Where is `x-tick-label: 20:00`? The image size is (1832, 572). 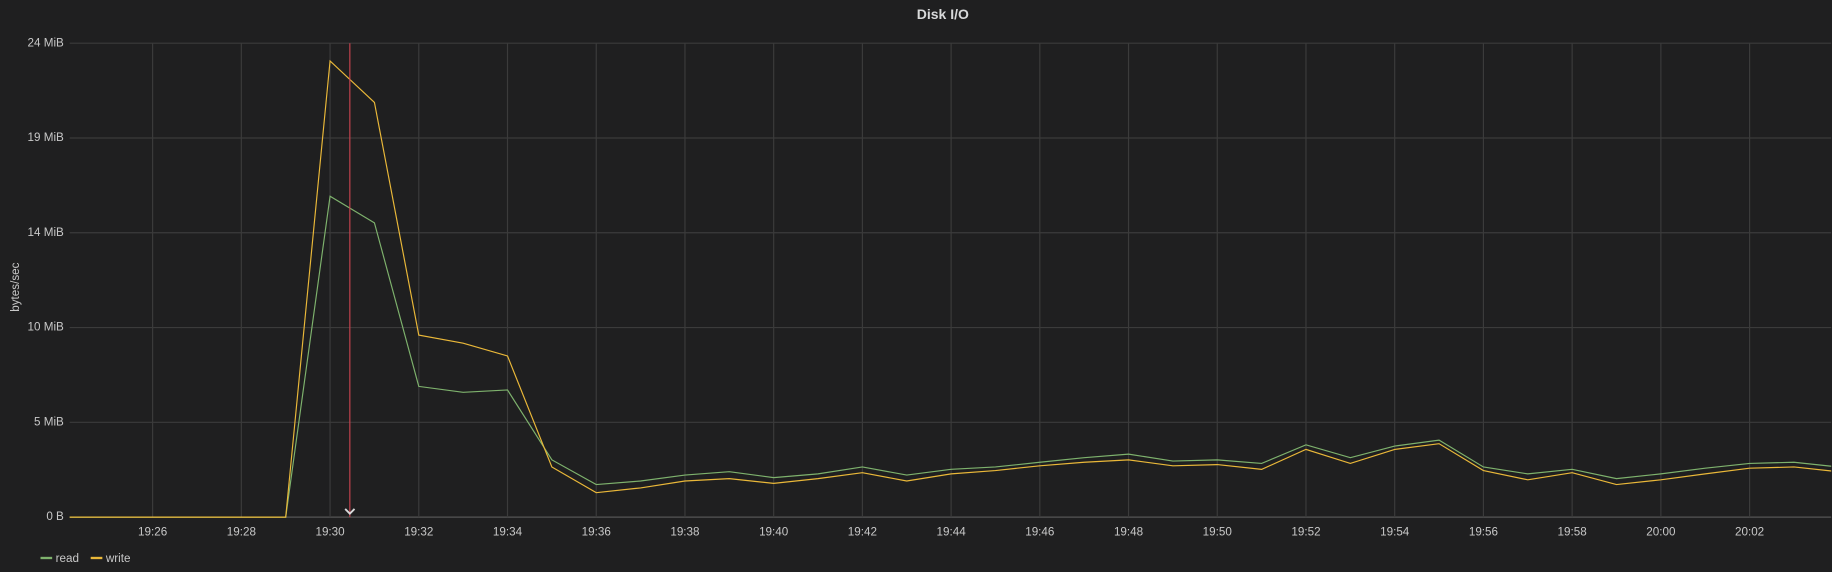
x-tick-label: 20:00 is located at coordinates (1661, 531).